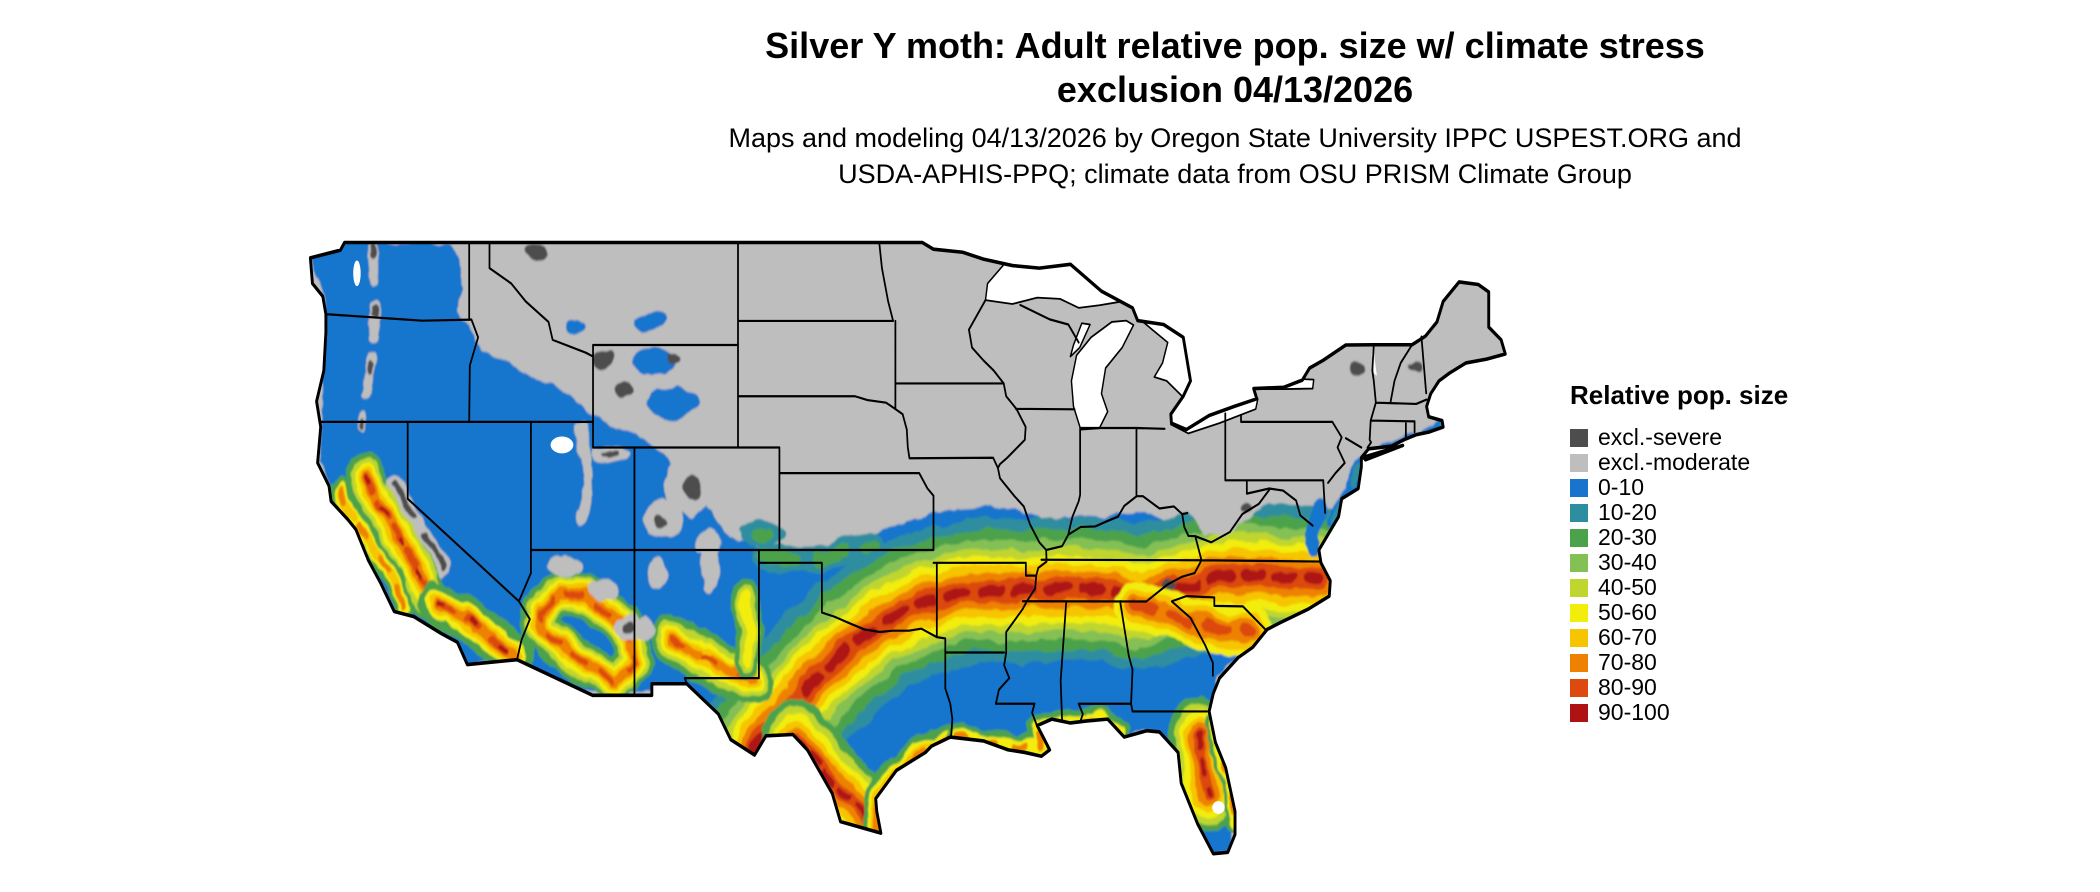  What do you see at coordinates (1627, 637) in the screenshot?
I see `legend-item-label: 60-70` at bounding box center [1627, 637].